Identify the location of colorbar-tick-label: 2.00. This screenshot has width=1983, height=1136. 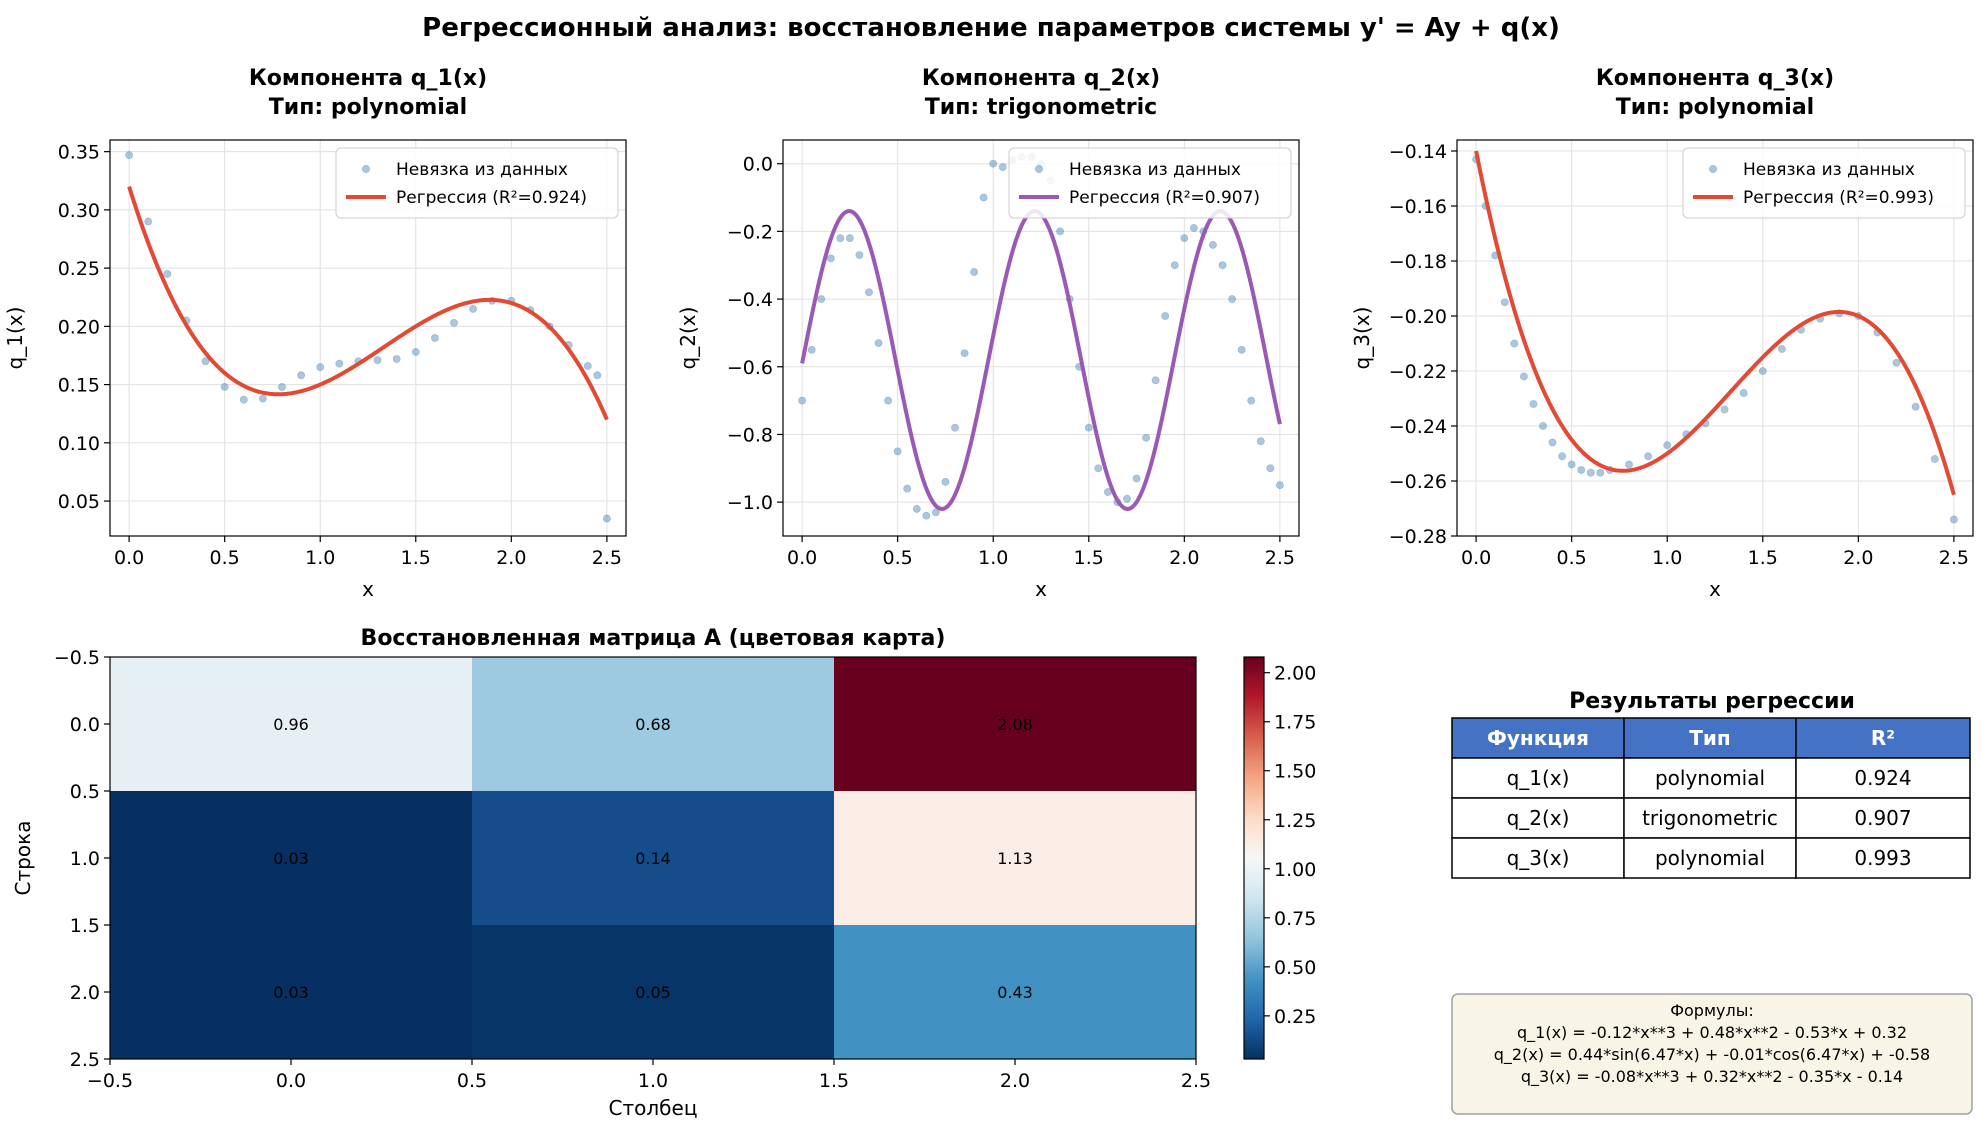
(1295, 674).